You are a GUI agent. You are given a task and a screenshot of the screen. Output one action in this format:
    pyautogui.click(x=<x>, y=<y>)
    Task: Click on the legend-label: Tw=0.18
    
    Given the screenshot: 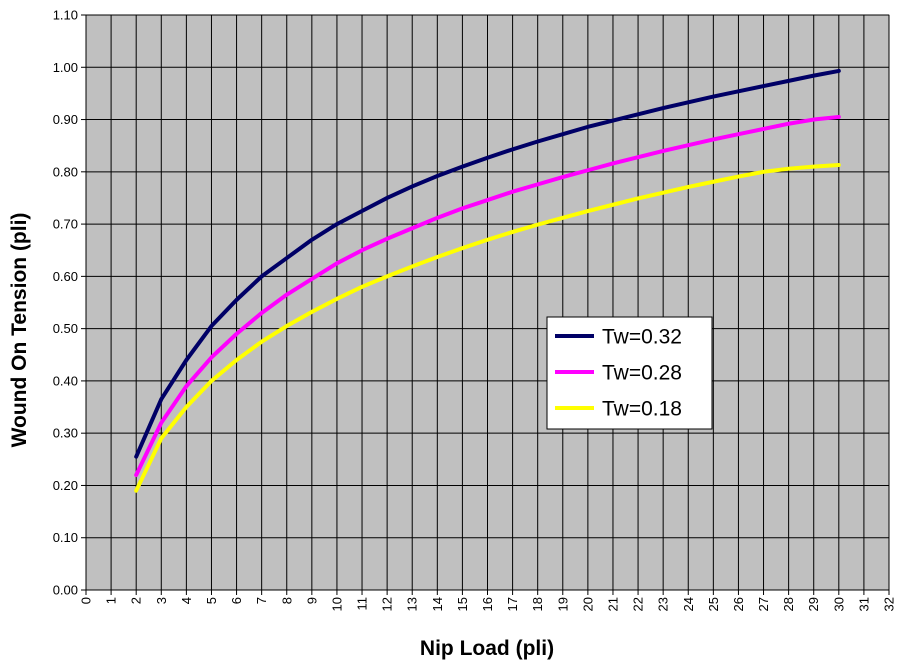 What is the action you would take?
    pyautogui.click(x=642, y=409)
    